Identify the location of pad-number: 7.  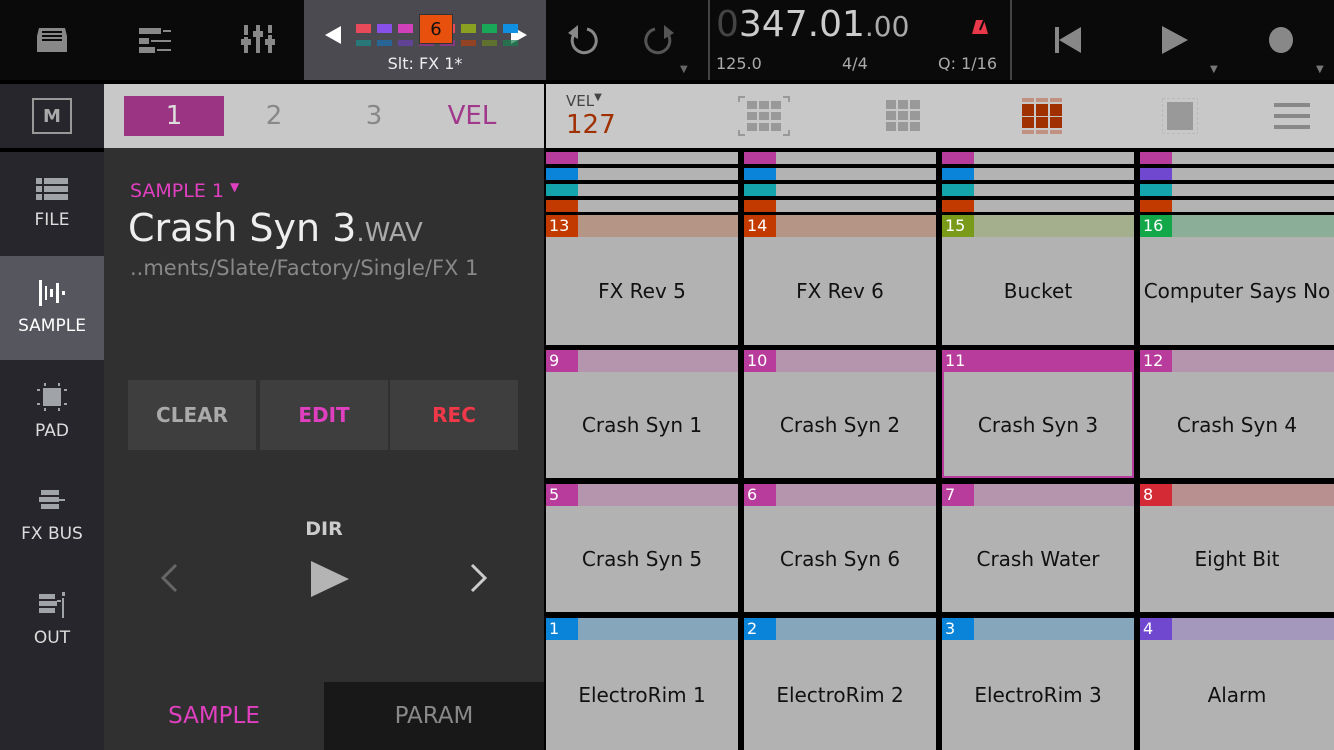
(958, 495).